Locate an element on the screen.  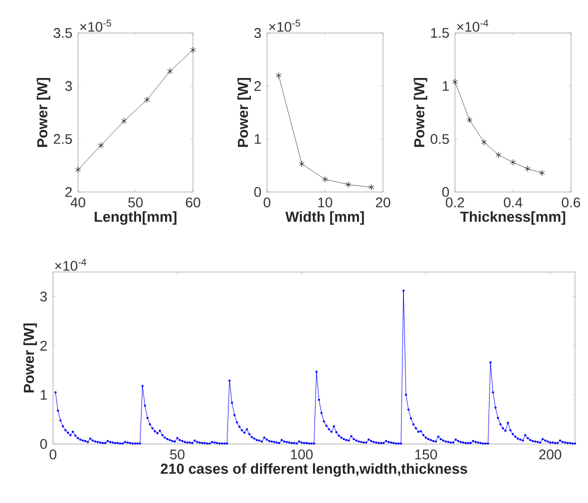
x-axis-title: 210 cases of different length,width,thickness is located at coordinates (314, 470).